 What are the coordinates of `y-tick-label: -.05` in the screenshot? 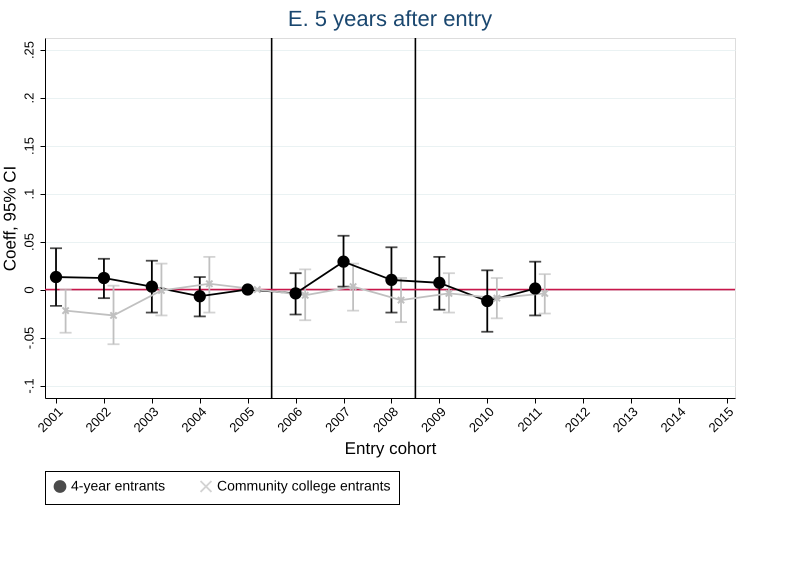 It's located at (29, 338).